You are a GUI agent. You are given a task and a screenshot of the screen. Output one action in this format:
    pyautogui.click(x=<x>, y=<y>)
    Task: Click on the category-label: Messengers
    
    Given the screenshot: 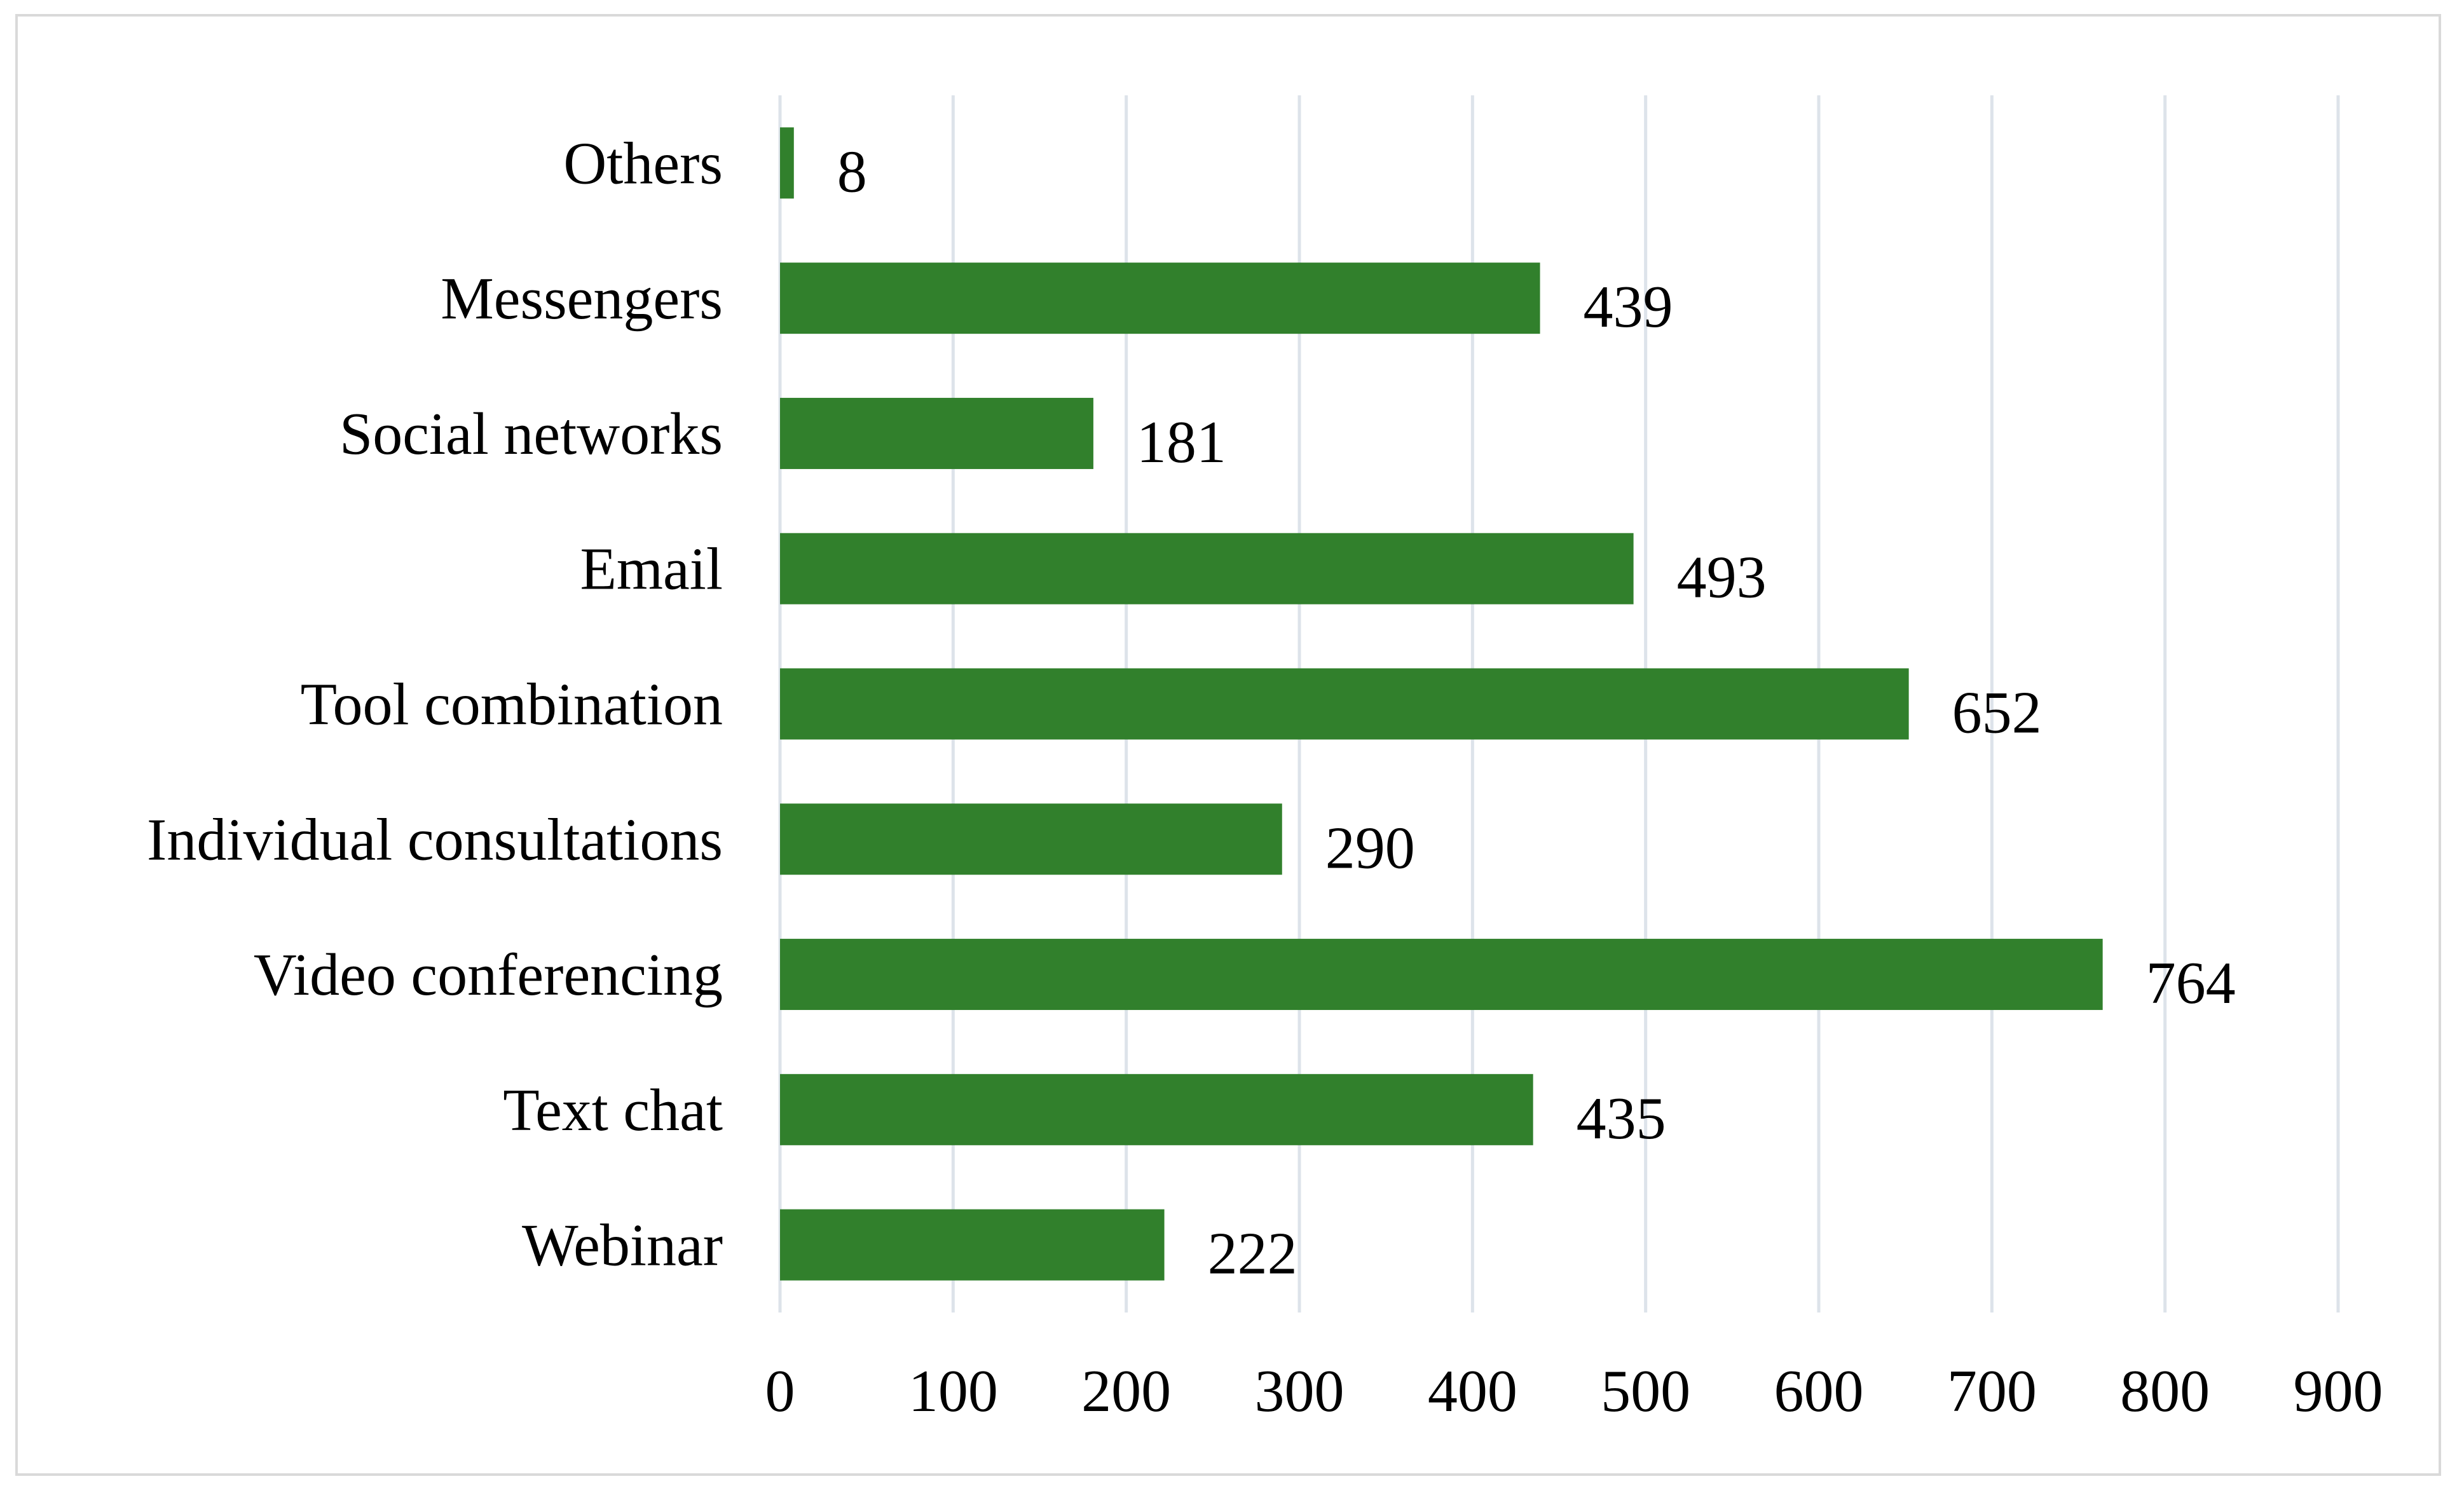 What is the action you would take?
    pyautogui.click(x=582, y=299)
    